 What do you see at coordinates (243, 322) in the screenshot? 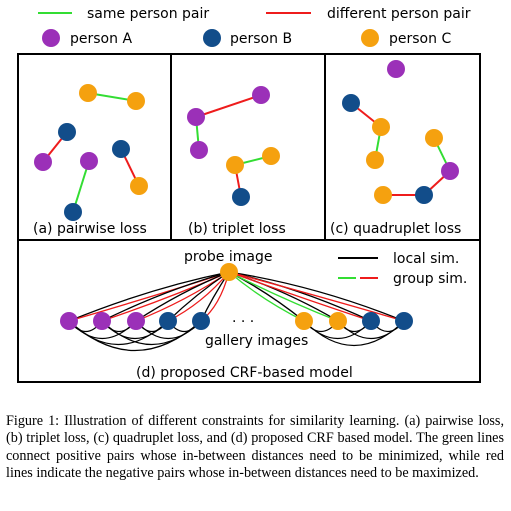
I see `gallery-ellipsis: · · ·` at bounding box center [243, 322].